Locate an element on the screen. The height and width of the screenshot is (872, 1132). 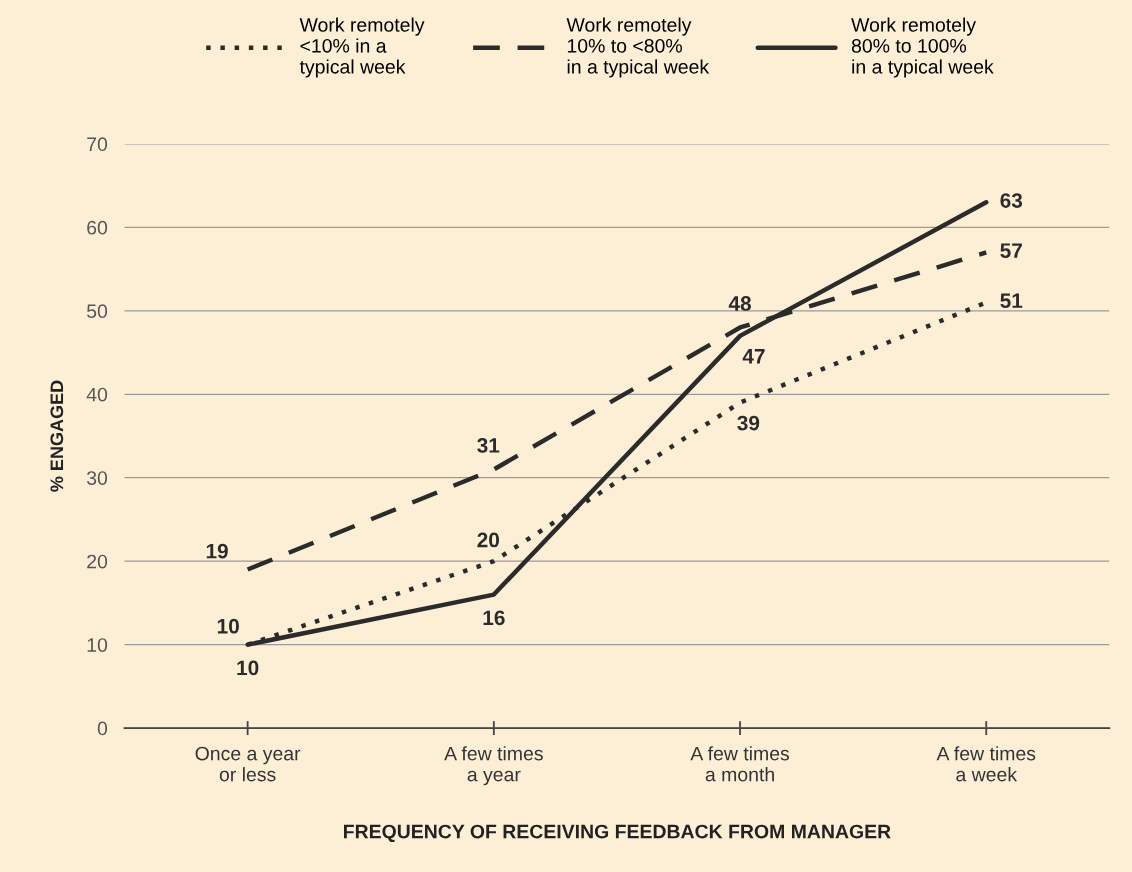
data-label: 63 is located at coordinates (1011, 200).